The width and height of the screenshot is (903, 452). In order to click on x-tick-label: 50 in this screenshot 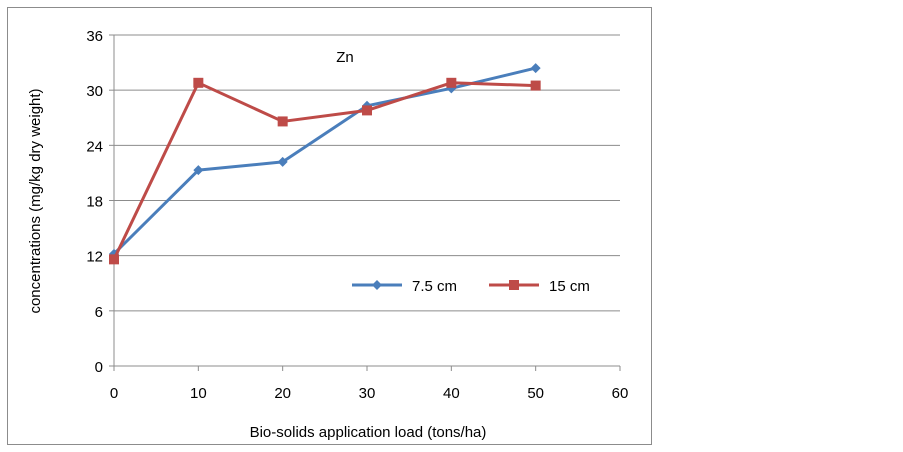, I will do `click(535, 393)`.